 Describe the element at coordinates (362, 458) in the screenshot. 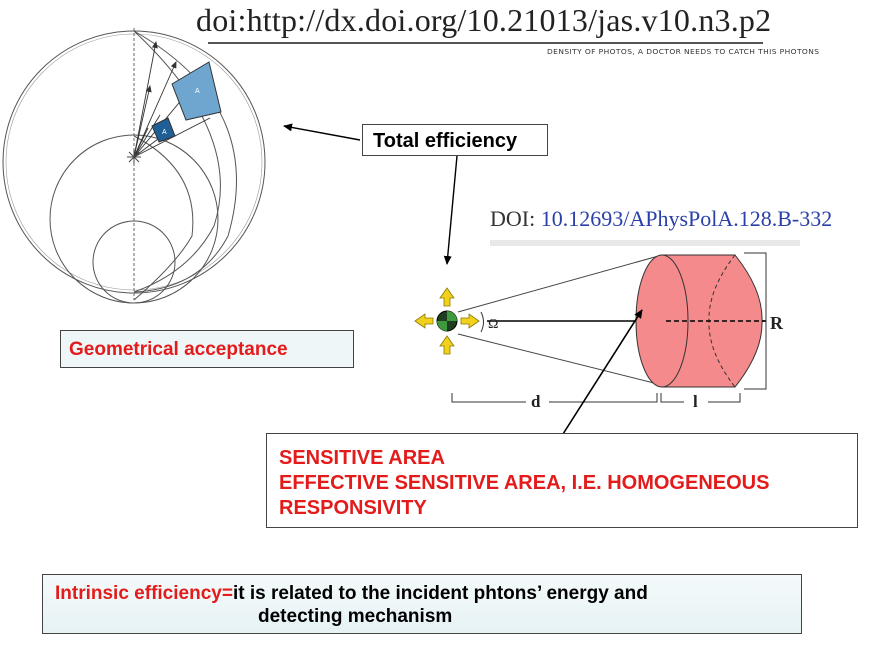

I see `sensitive-area-line1: SENSITIVE AREA` at that location.